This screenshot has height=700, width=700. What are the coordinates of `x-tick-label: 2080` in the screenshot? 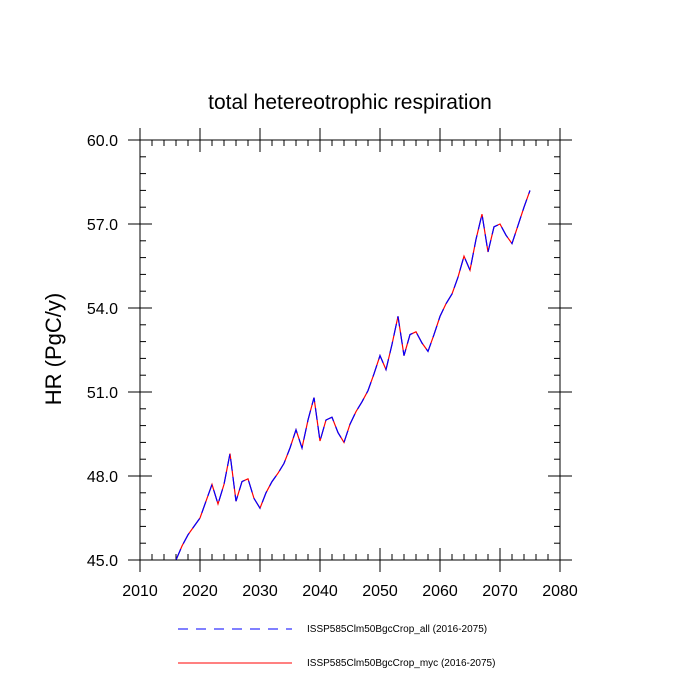 It's located at (560, 591).